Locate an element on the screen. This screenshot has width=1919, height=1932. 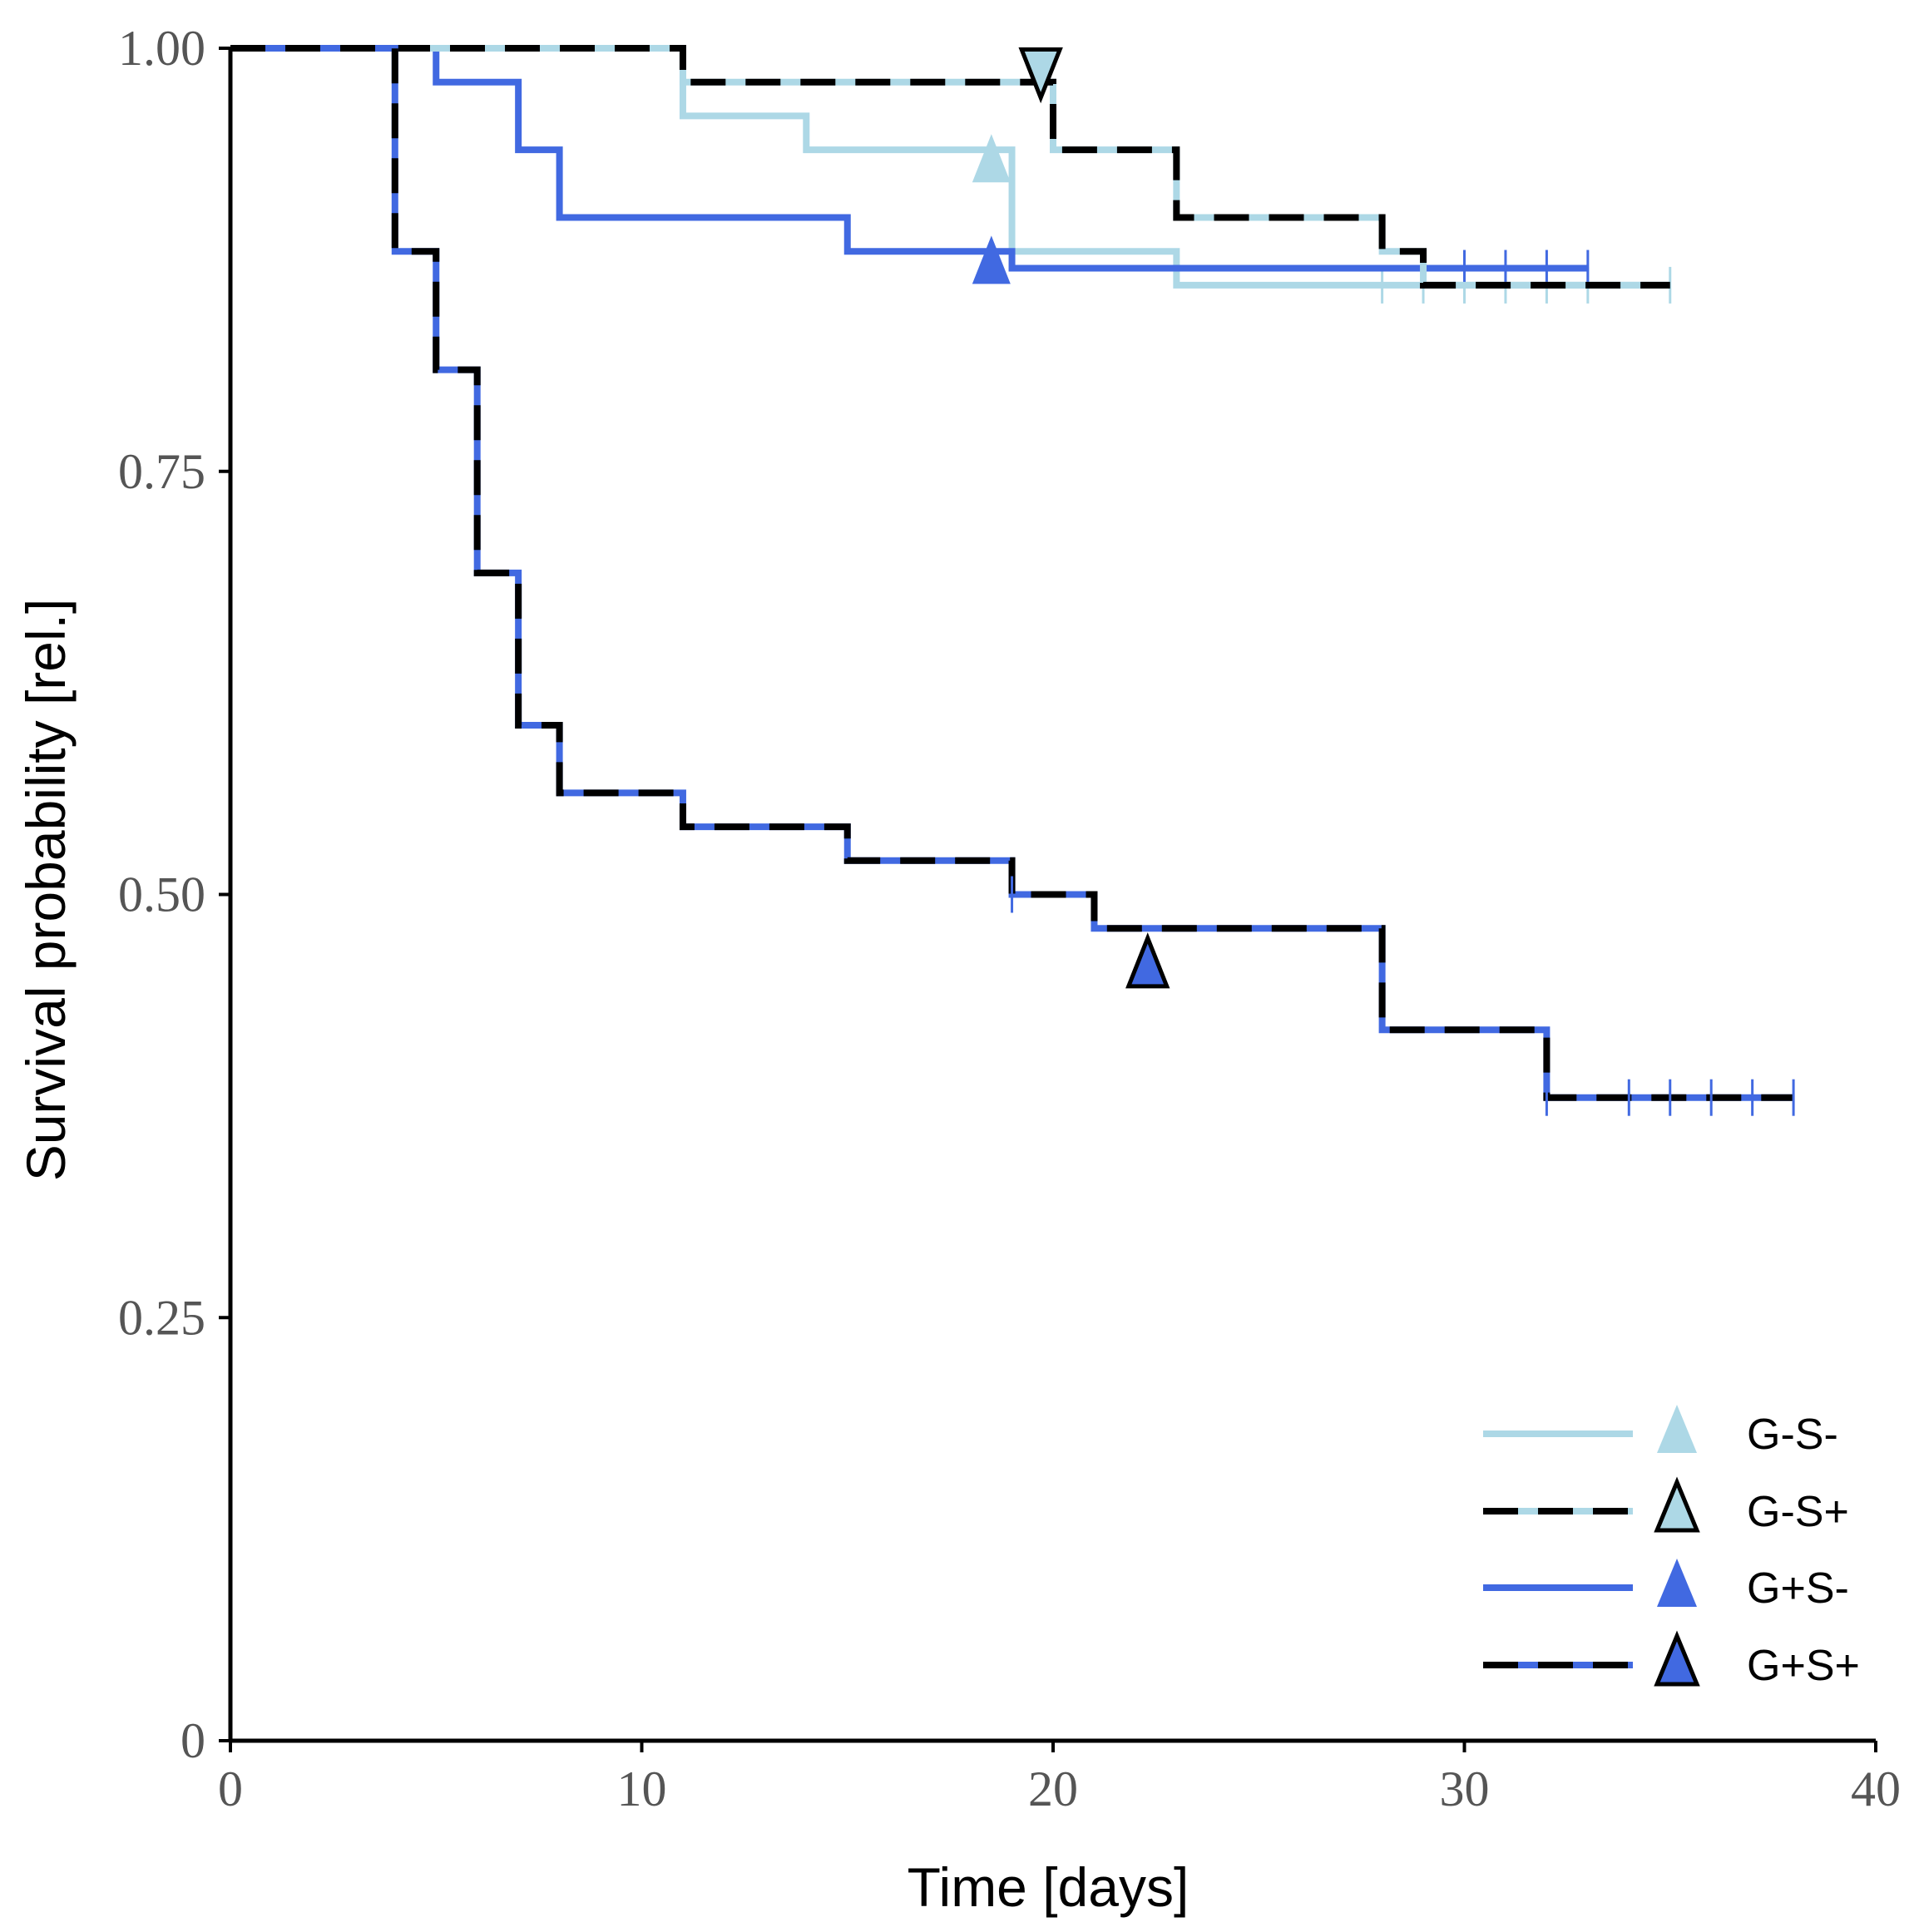
legend: G-S- G-S+ G+S- G+S+ is located at coordinates (1672, 1547).